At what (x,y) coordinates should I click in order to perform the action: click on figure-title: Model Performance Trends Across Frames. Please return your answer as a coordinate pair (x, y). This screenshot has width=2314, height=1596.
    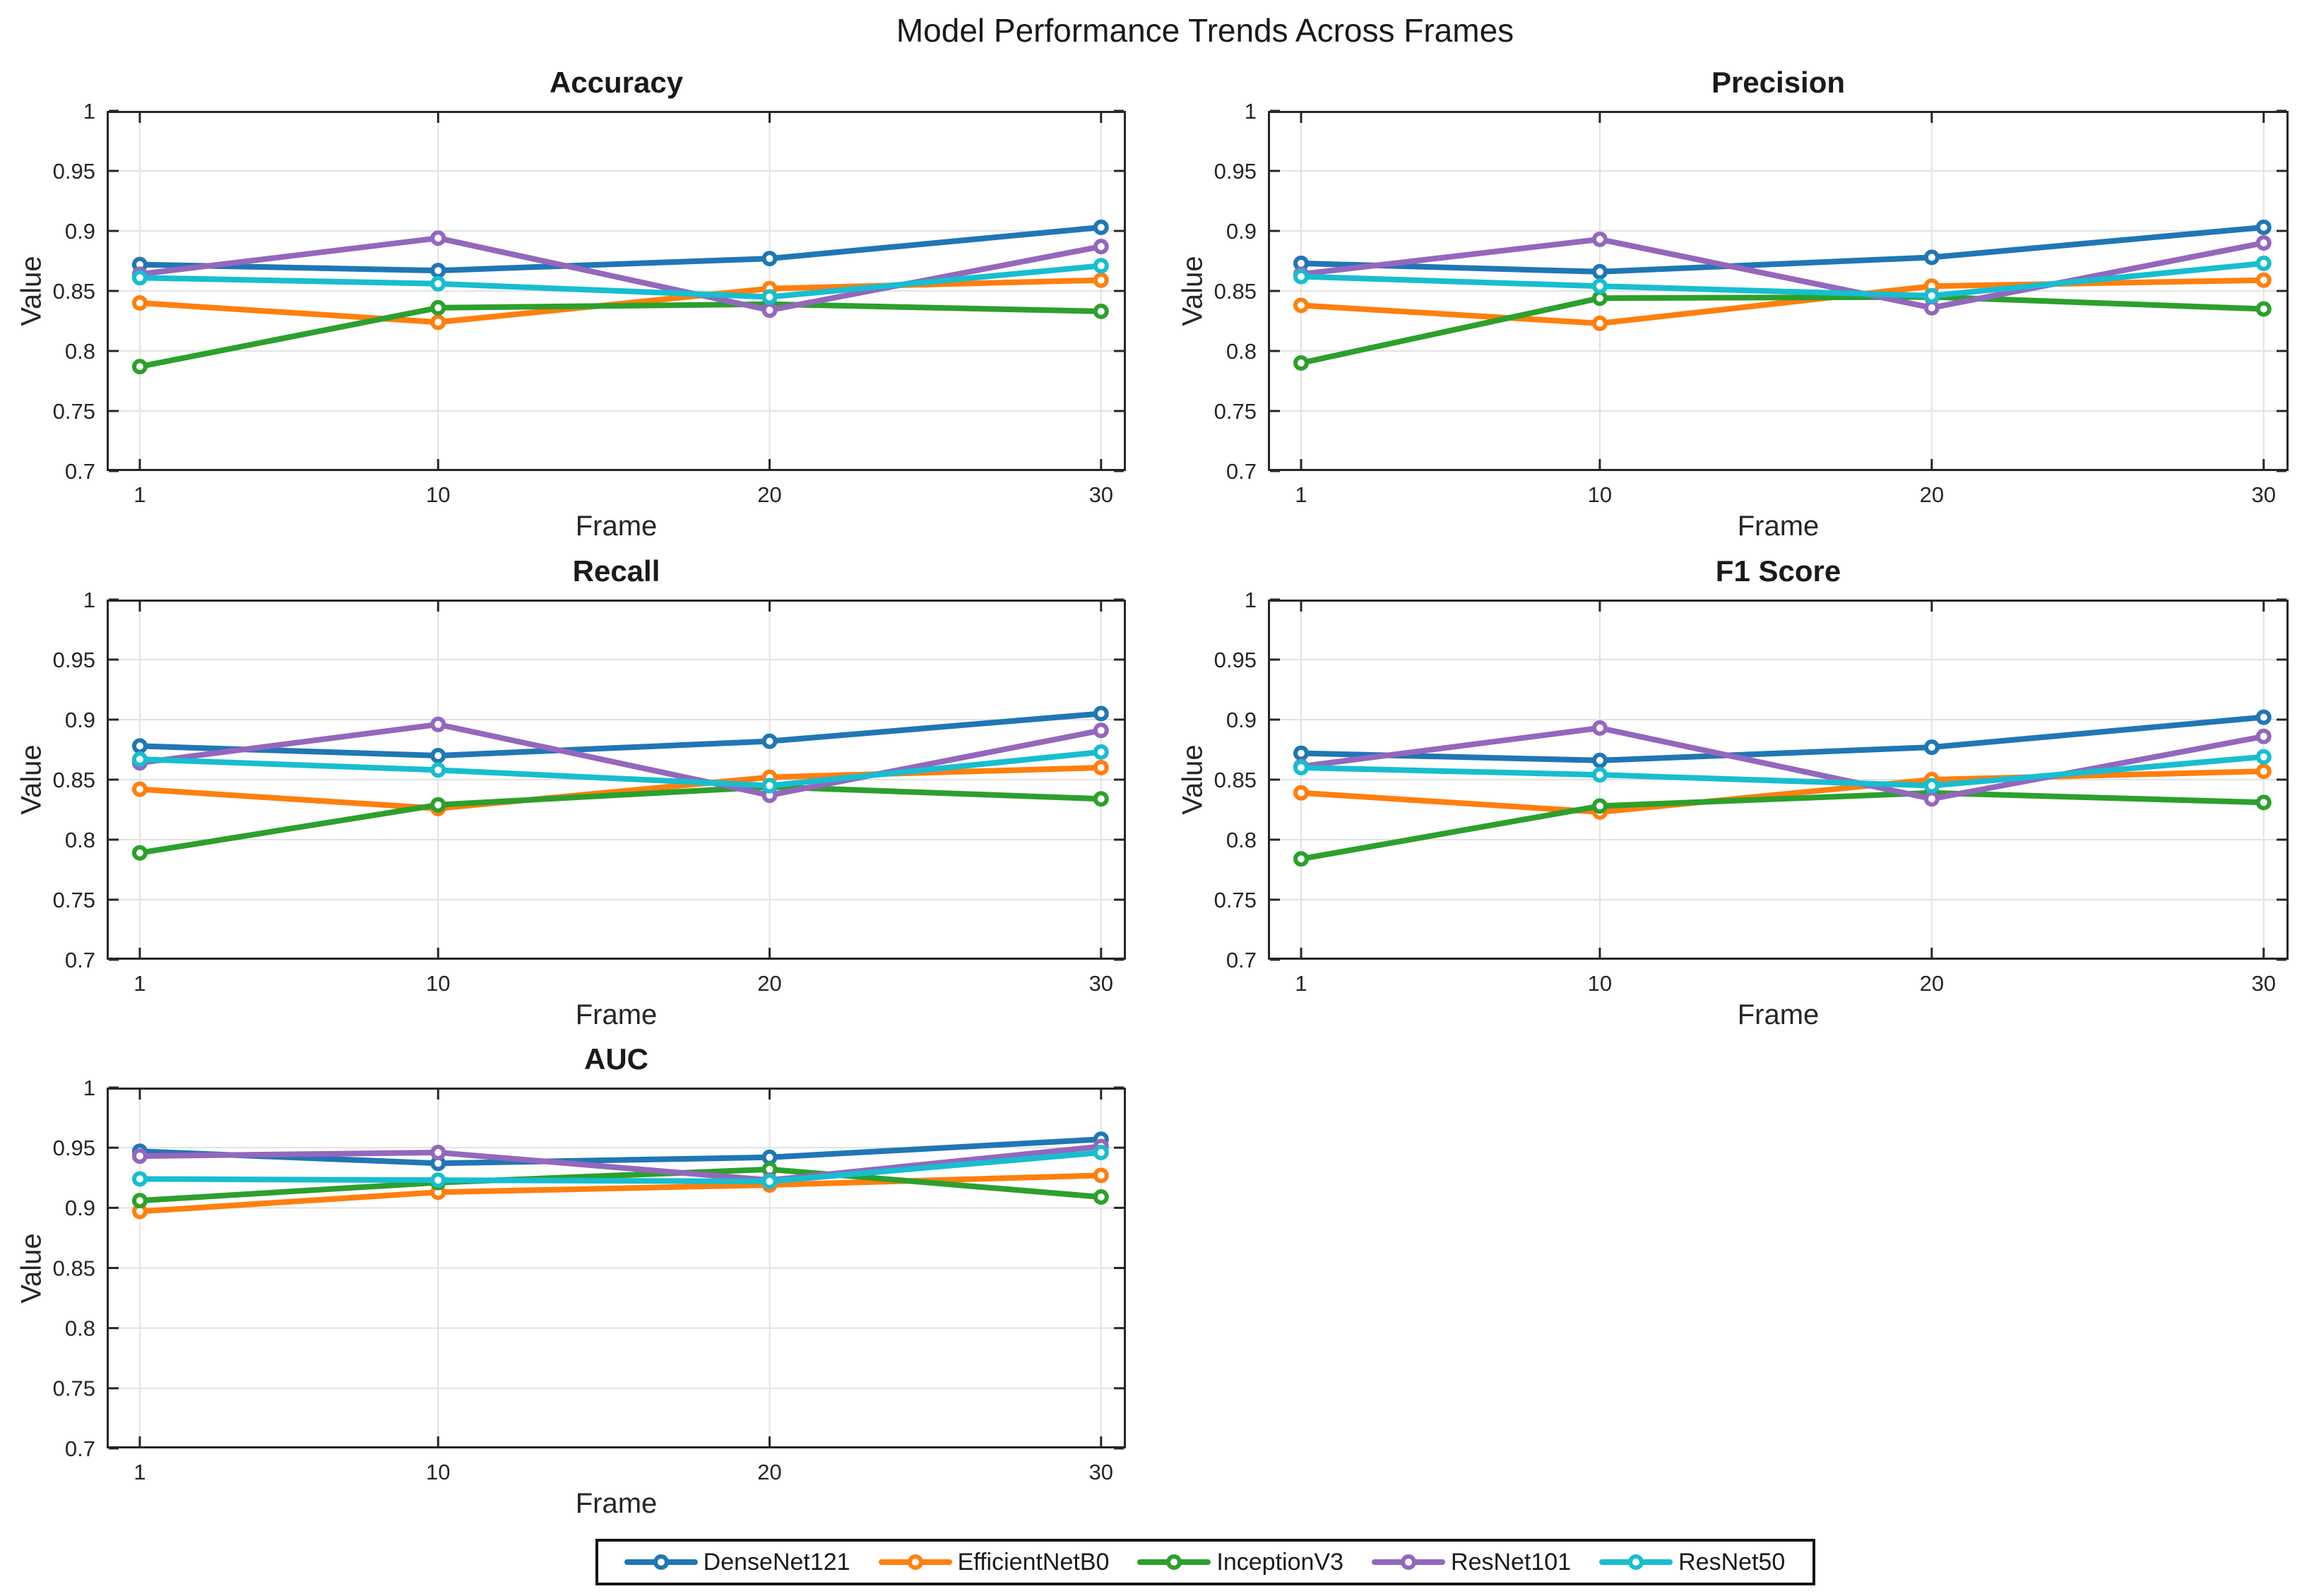
    Looking at the image, I should click on (1205, 31).